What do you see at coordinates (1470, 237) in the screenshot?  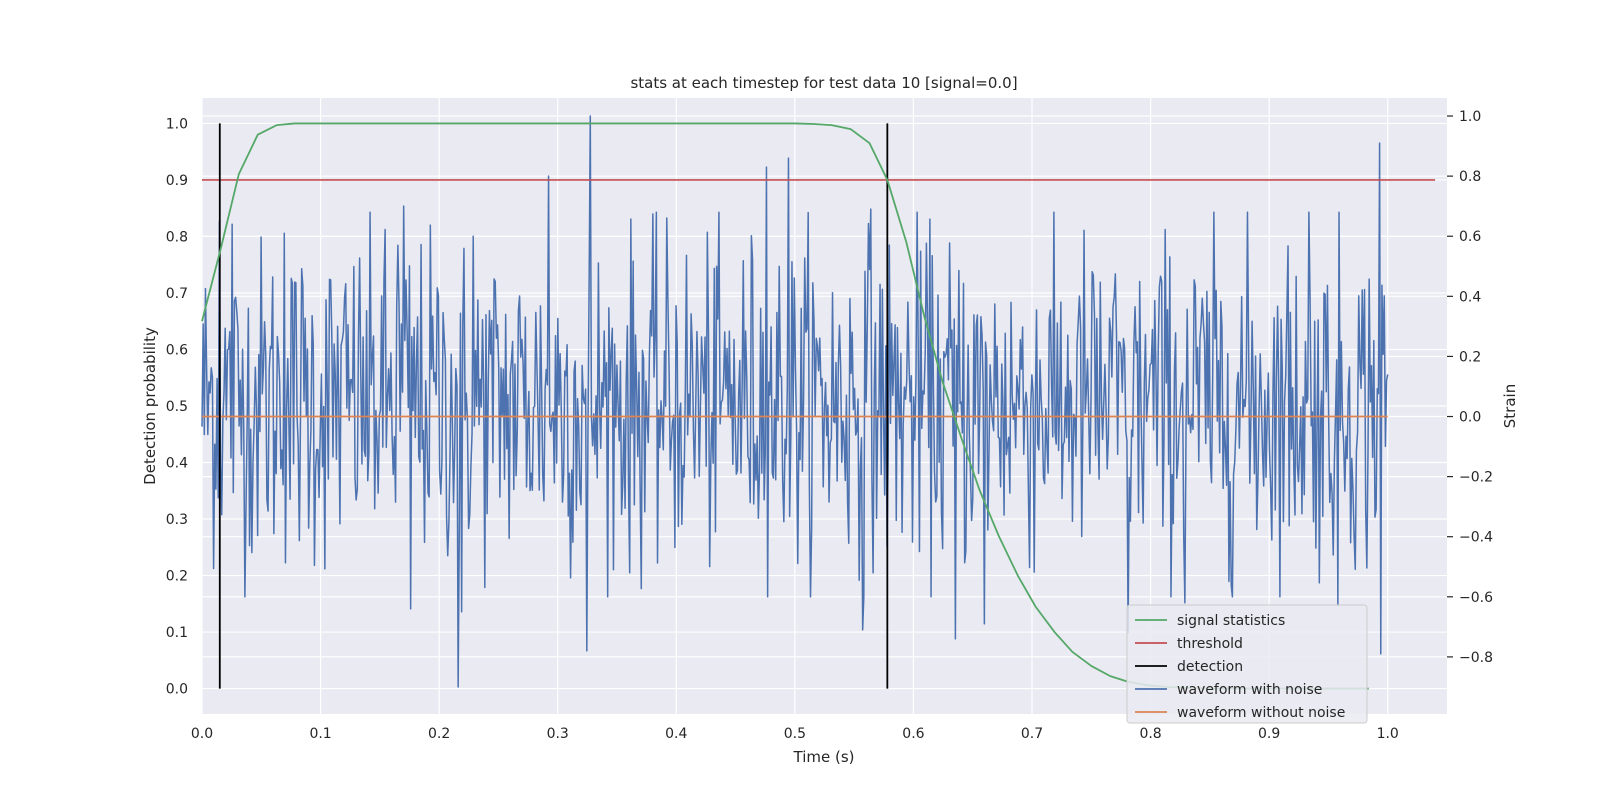 I see `y-right-tick-label: 0.6` at bounding box center [1470, 237].